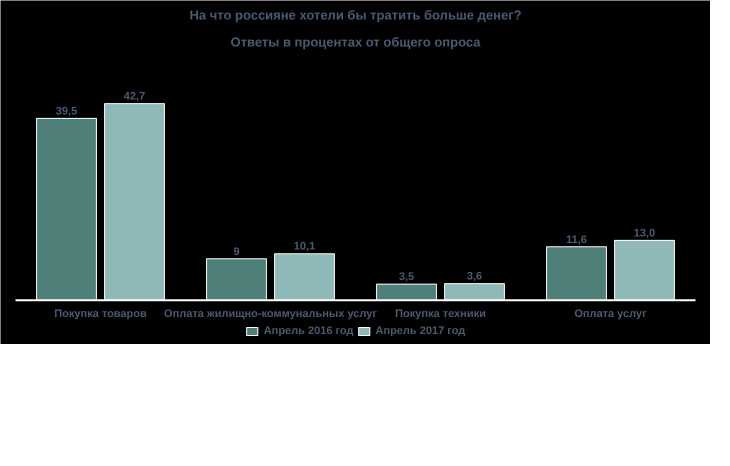 This screenshot has height=466, width=730. I want to click on data-label: 9, so click(236, 252).